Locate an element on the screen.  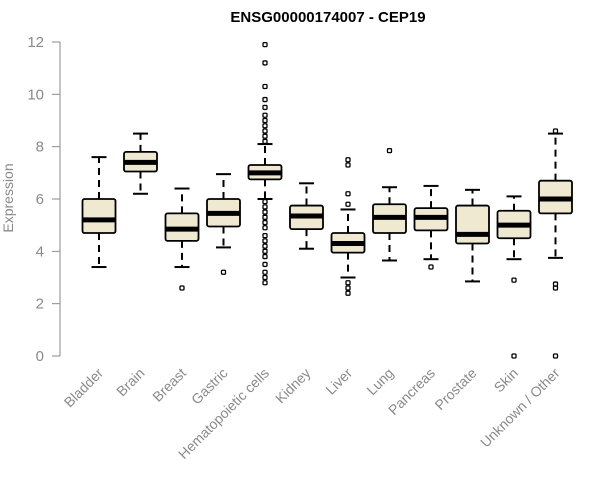
y-tick-label: 4 is located at coordinates (40, 251).